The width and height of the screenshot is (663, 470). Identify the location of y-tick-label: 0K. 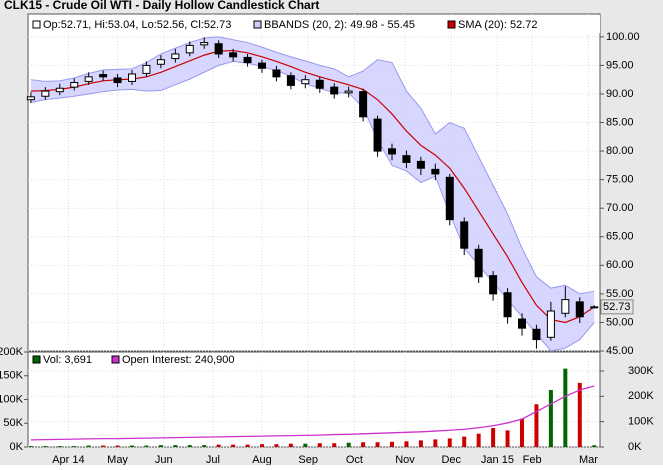
(17, 447).